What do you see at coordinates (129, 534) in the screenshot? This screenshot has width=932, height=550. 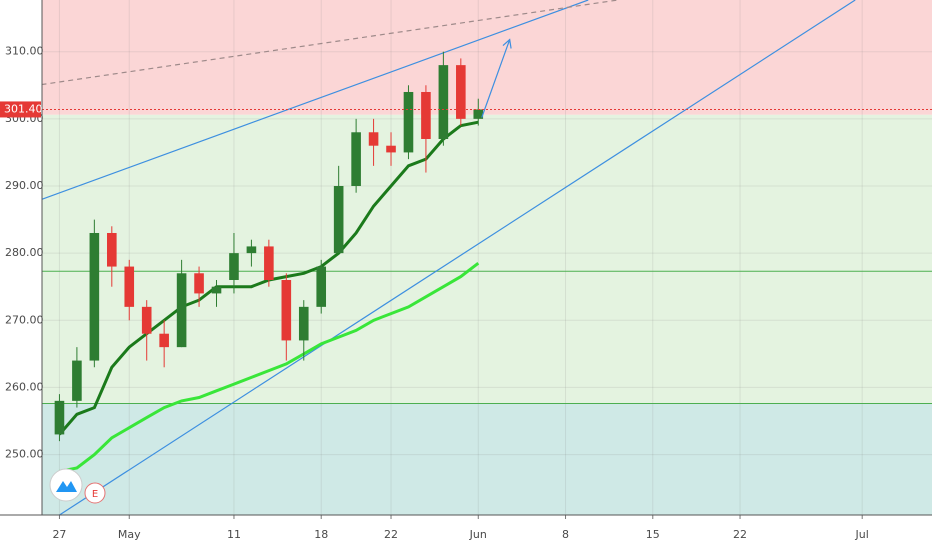 I see `x-tick-label: May` at bounding box center [129, 534].